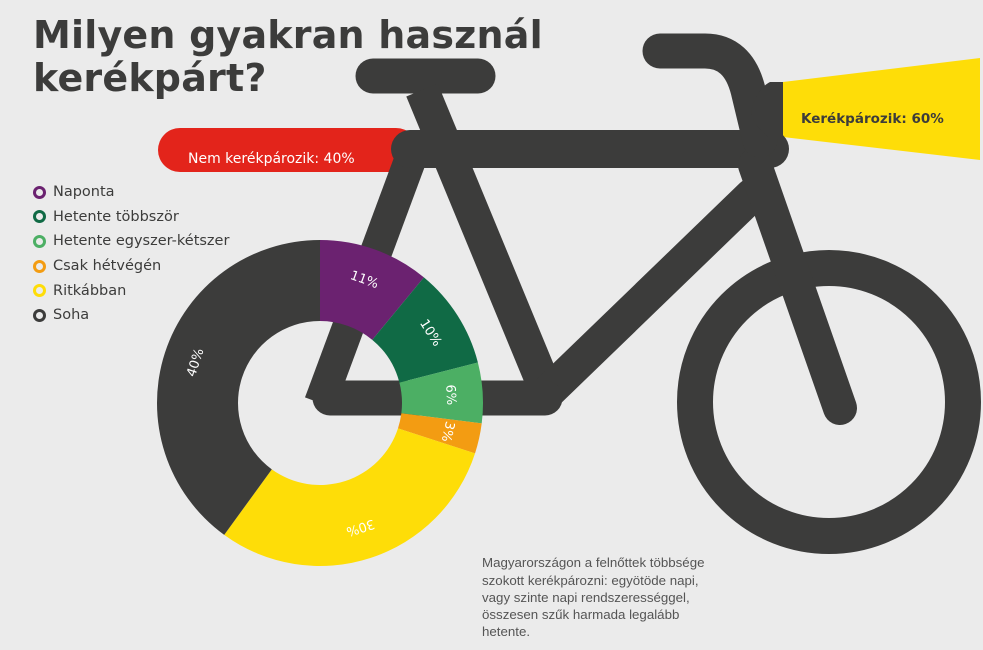  What do you see at coordinates (107, 266) in the screenshot?
I see `legend-label: Csak hétvégén` at bounding box center [107, 266].